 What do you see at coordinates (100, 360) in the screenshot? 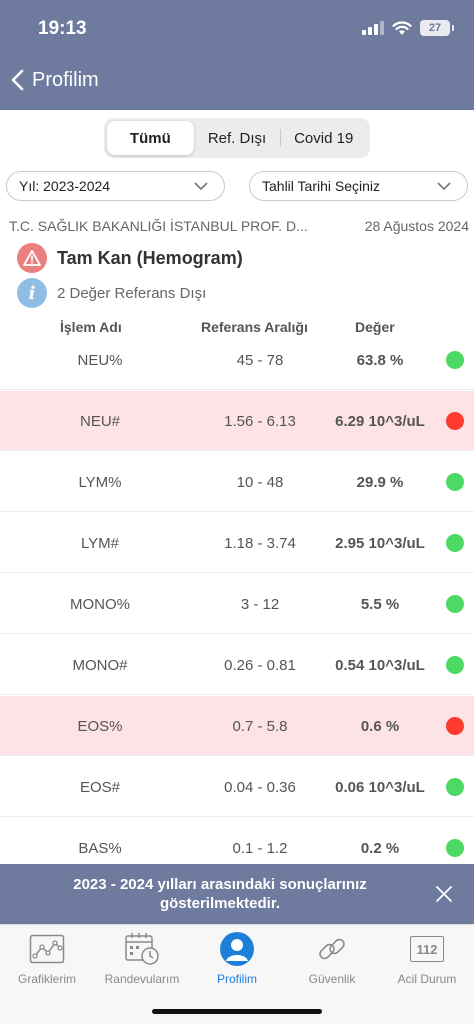
I see `row-name: NEU%` at bounding box center [100, 360].